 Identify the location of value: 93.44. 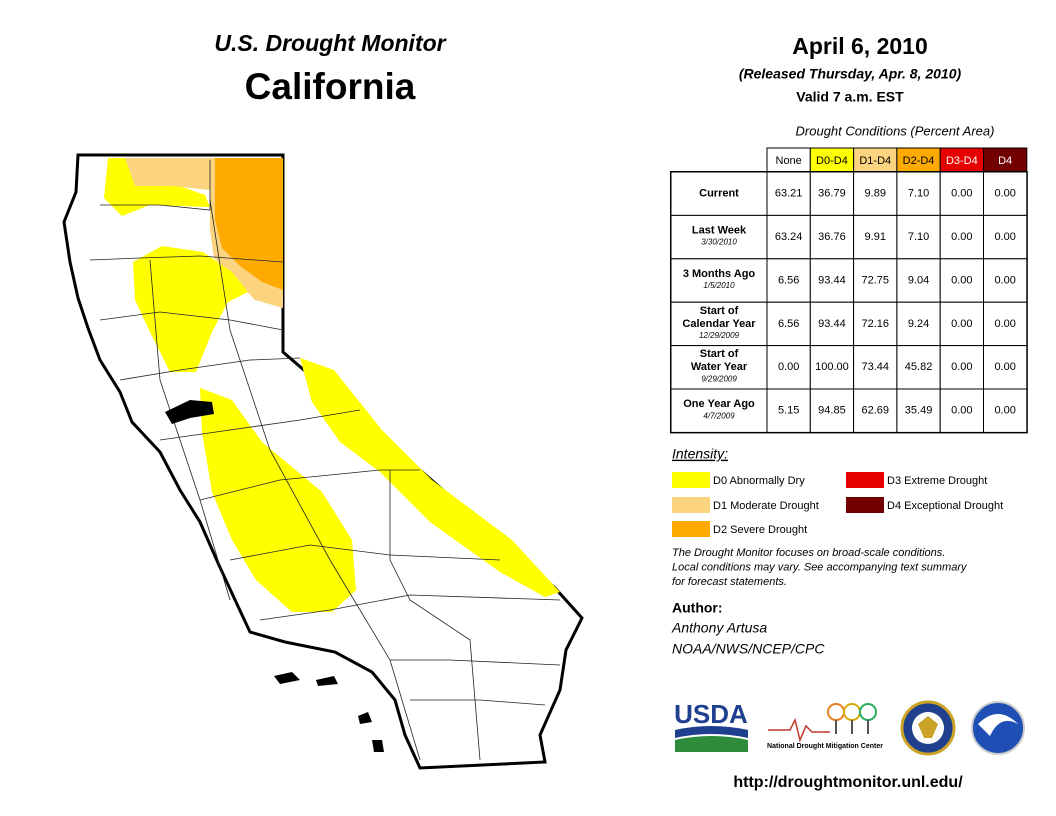
(832, 324).